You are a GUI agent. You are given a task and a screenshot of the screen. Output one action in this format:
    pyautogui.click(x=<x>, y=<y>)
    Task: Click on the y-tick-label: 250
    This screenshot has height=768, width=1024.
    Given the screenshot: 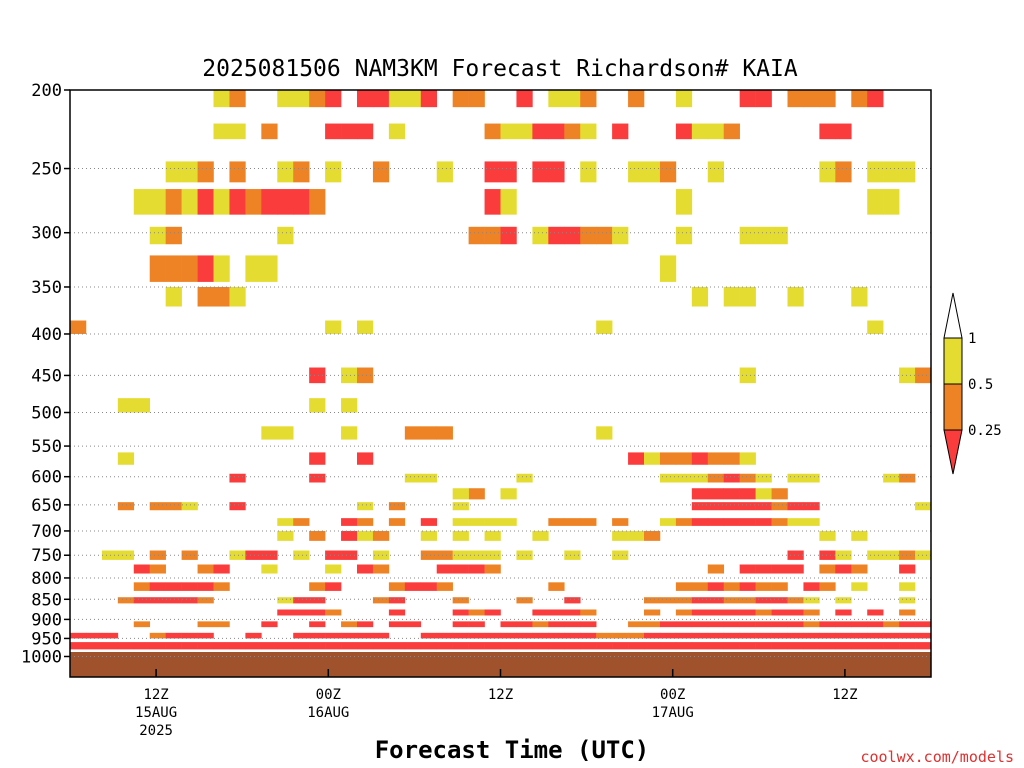 What is the action you would take?
    pyautogui.click(x=46, y=170)
    